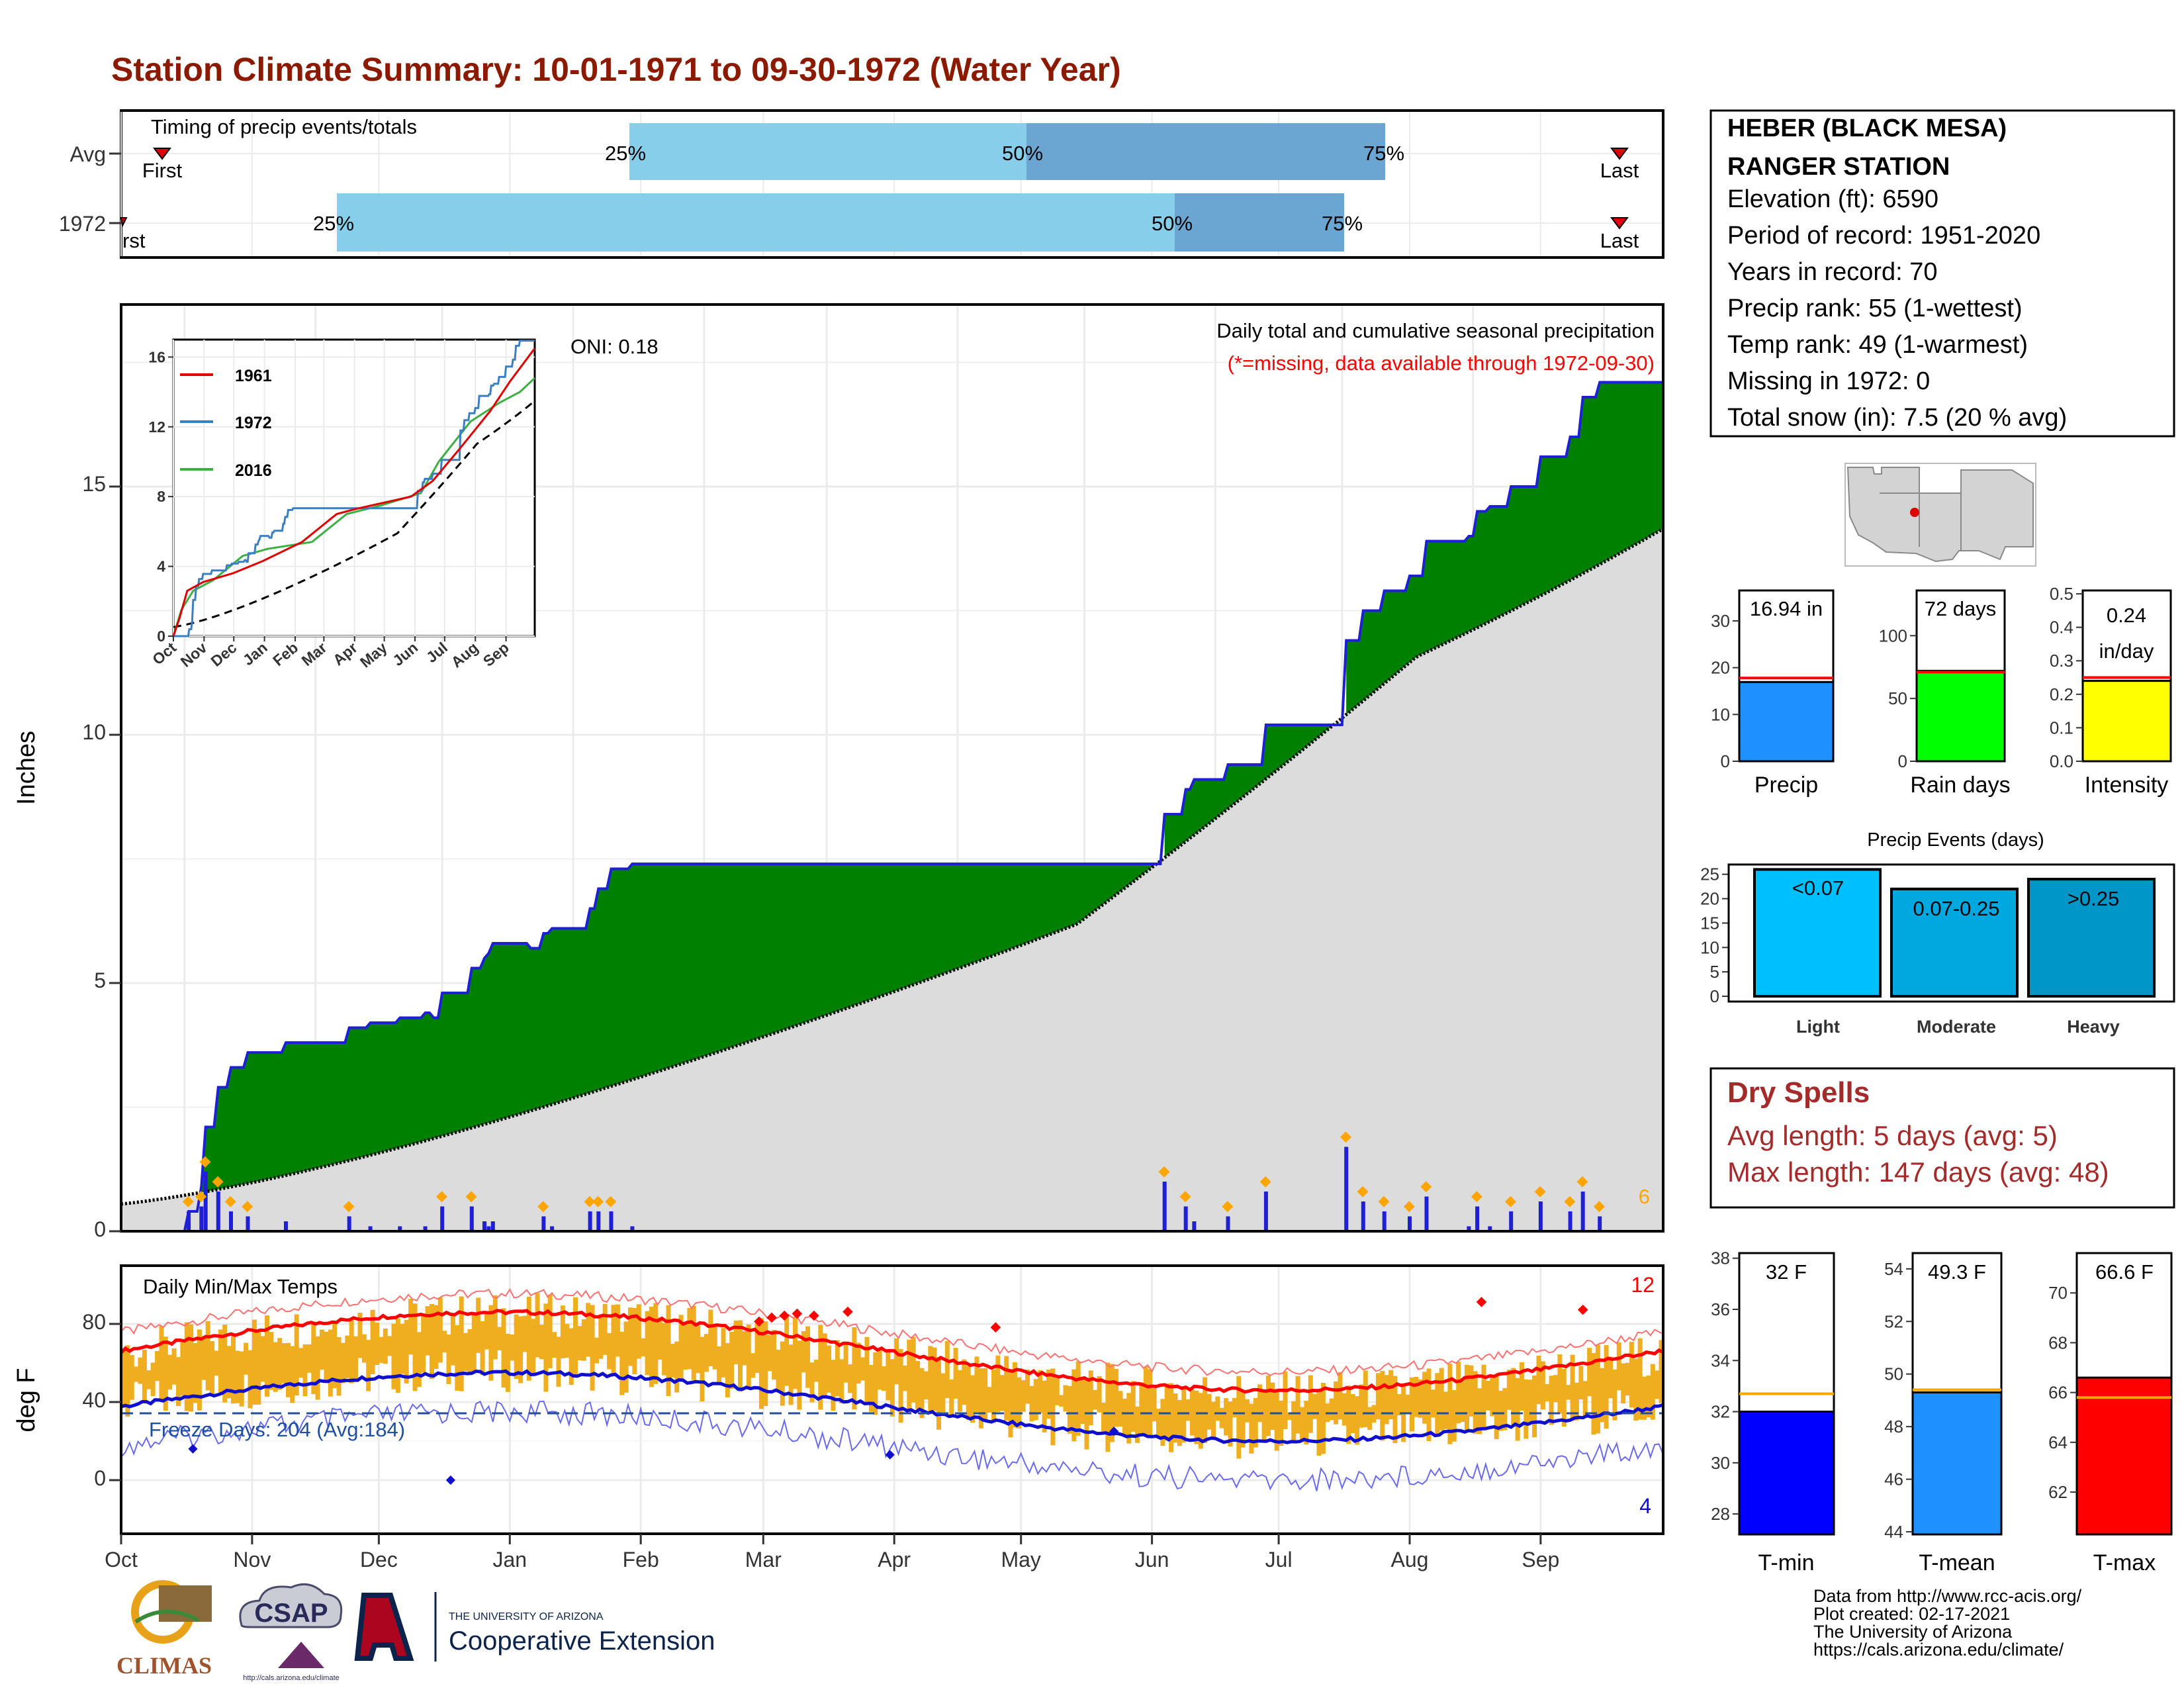 The width and height of the screenshot is (2184, 1688). What do you see at coordinates (1940, 515) in the screenshot?
I see `region-map-shape` at bounding box center [1940, 515].